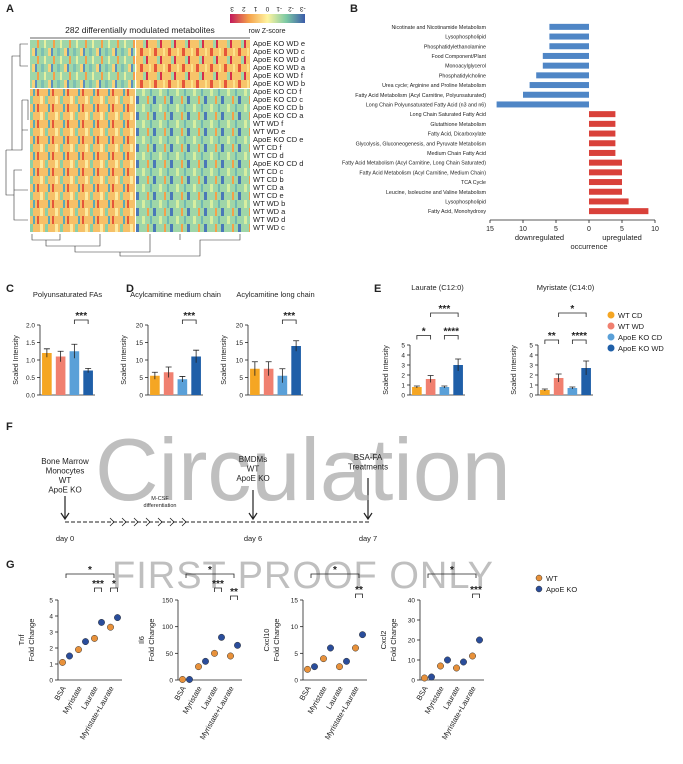 The height and width of the screenshot is (764, 683). I want to click on legend-label: WT CD, so click(630, 315).